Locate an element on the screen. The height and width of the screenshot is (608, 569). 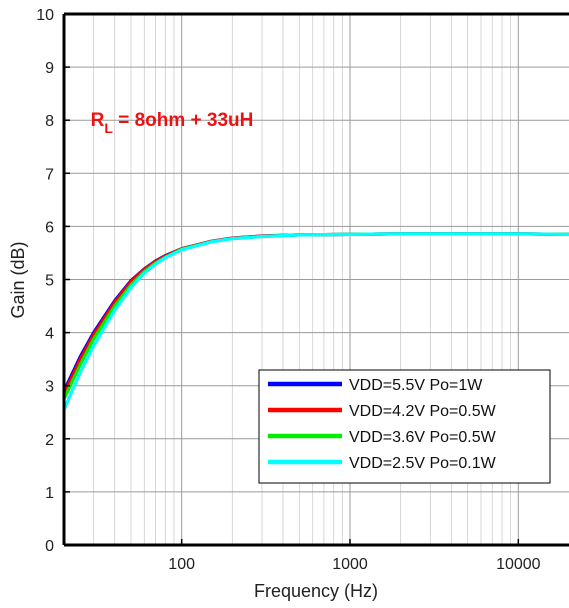
y-tick-label: 1 is located at coordinates (49, 493).